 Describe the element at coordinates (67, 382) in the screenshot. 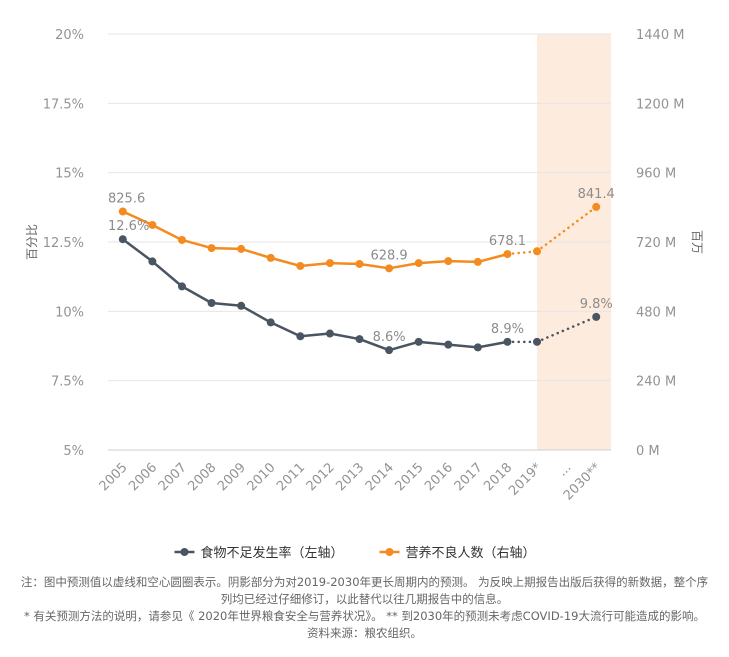

I see `y-left-tick-label: 7.5%` at that location.